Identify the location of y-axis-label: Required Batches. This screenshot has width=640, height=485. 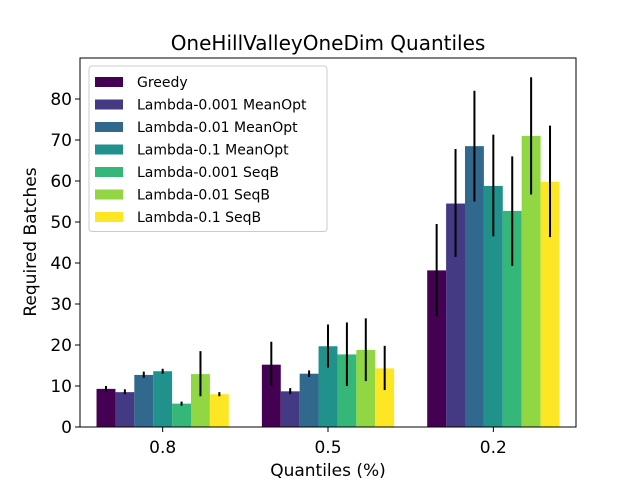
(31, 241).